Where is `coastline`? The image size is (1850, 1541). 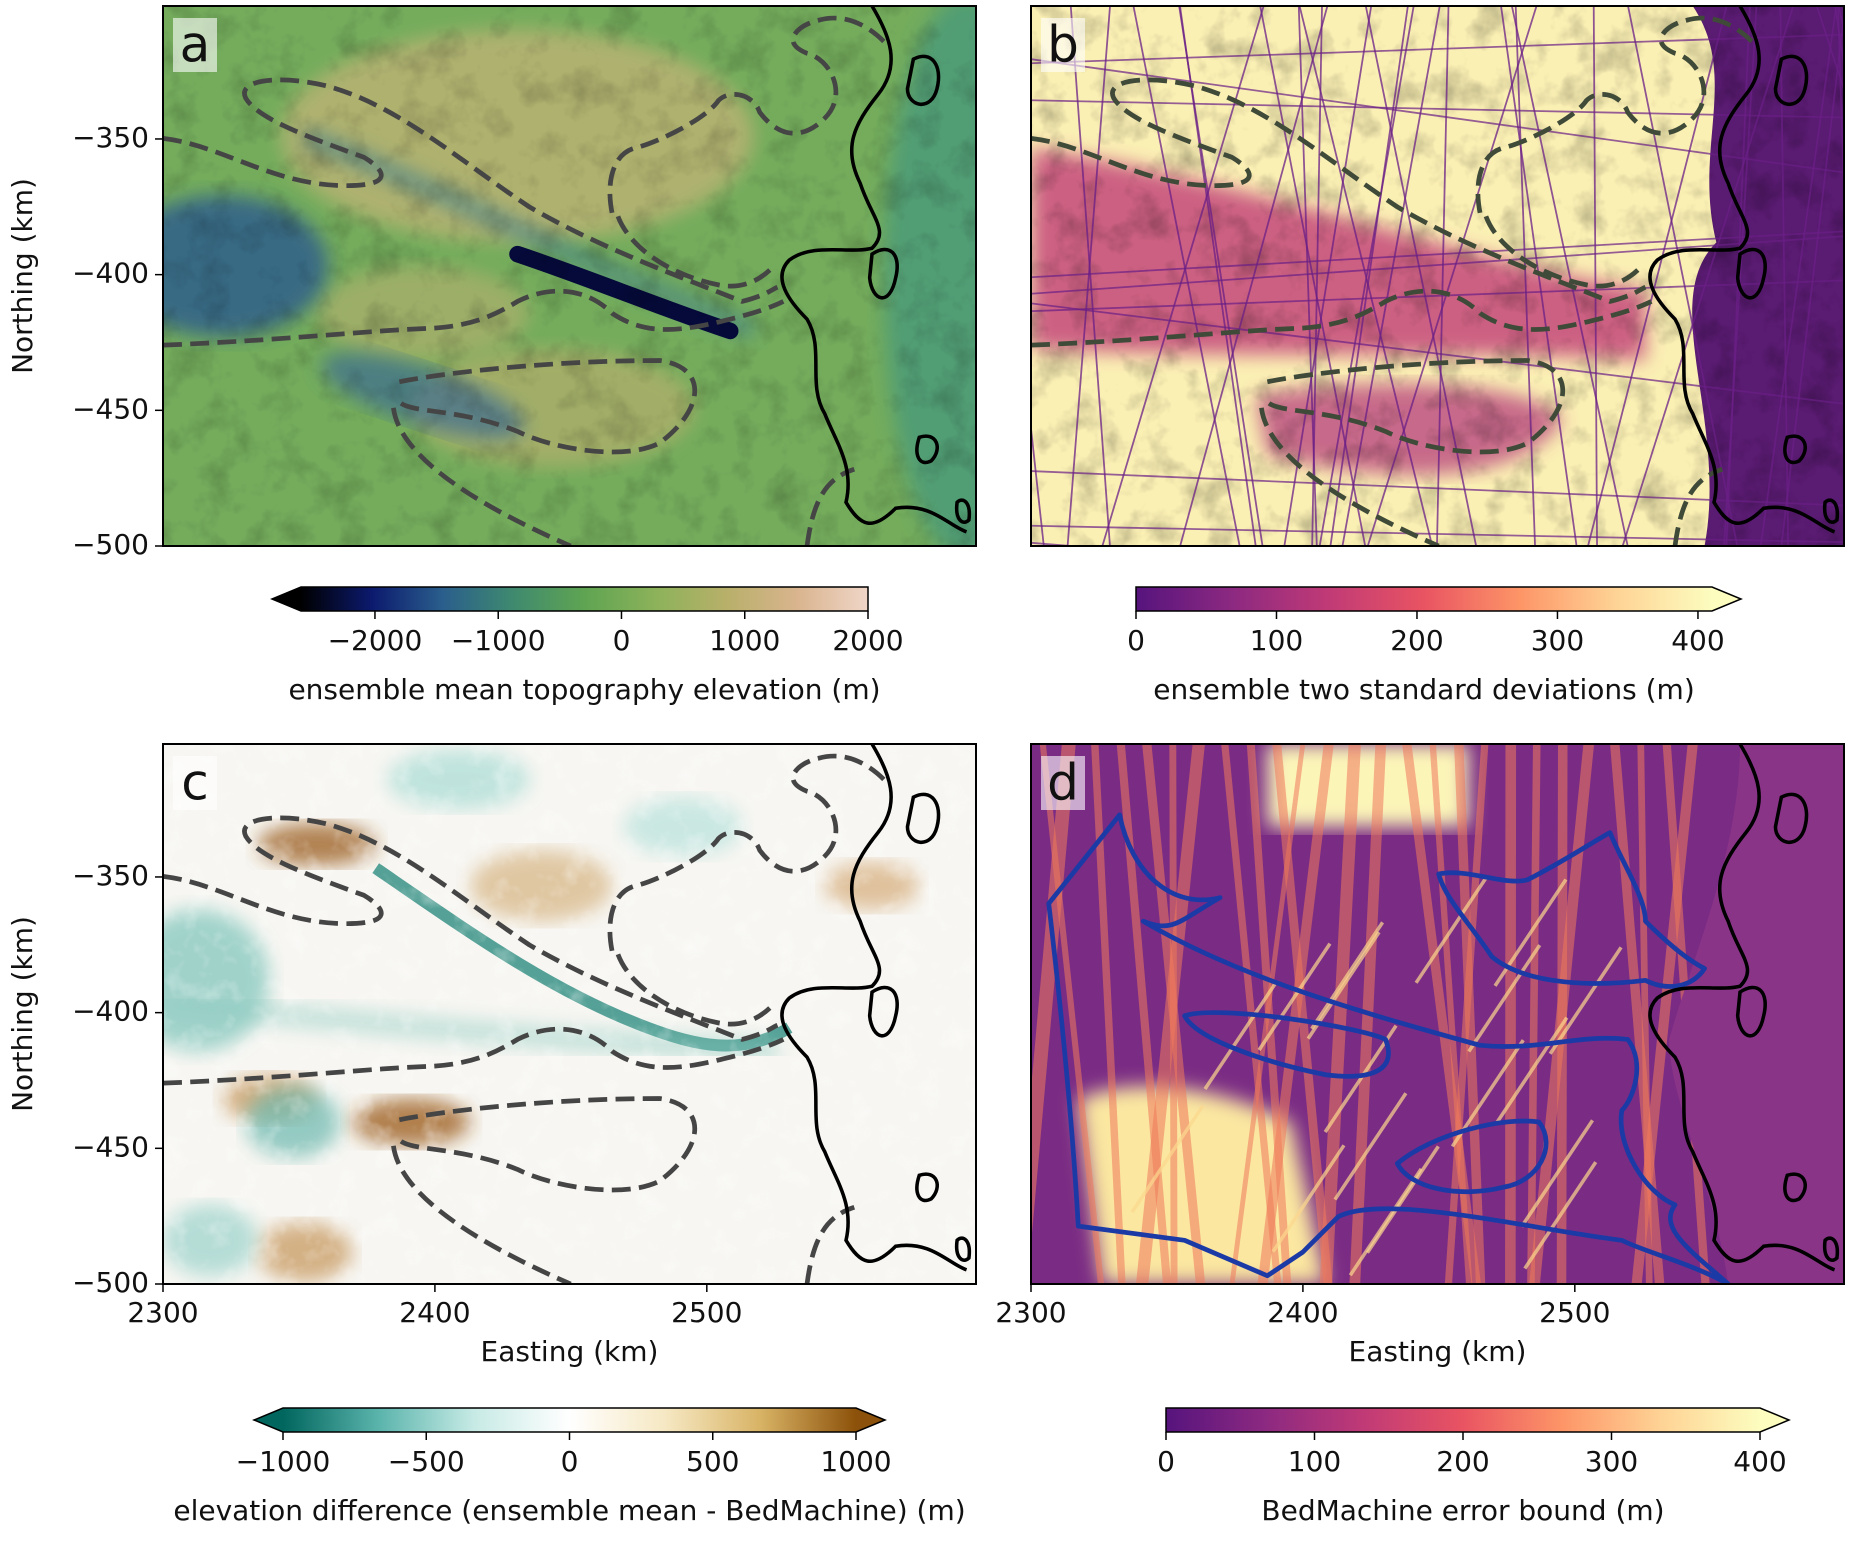 coastline is located at coordinates (1742, 270).